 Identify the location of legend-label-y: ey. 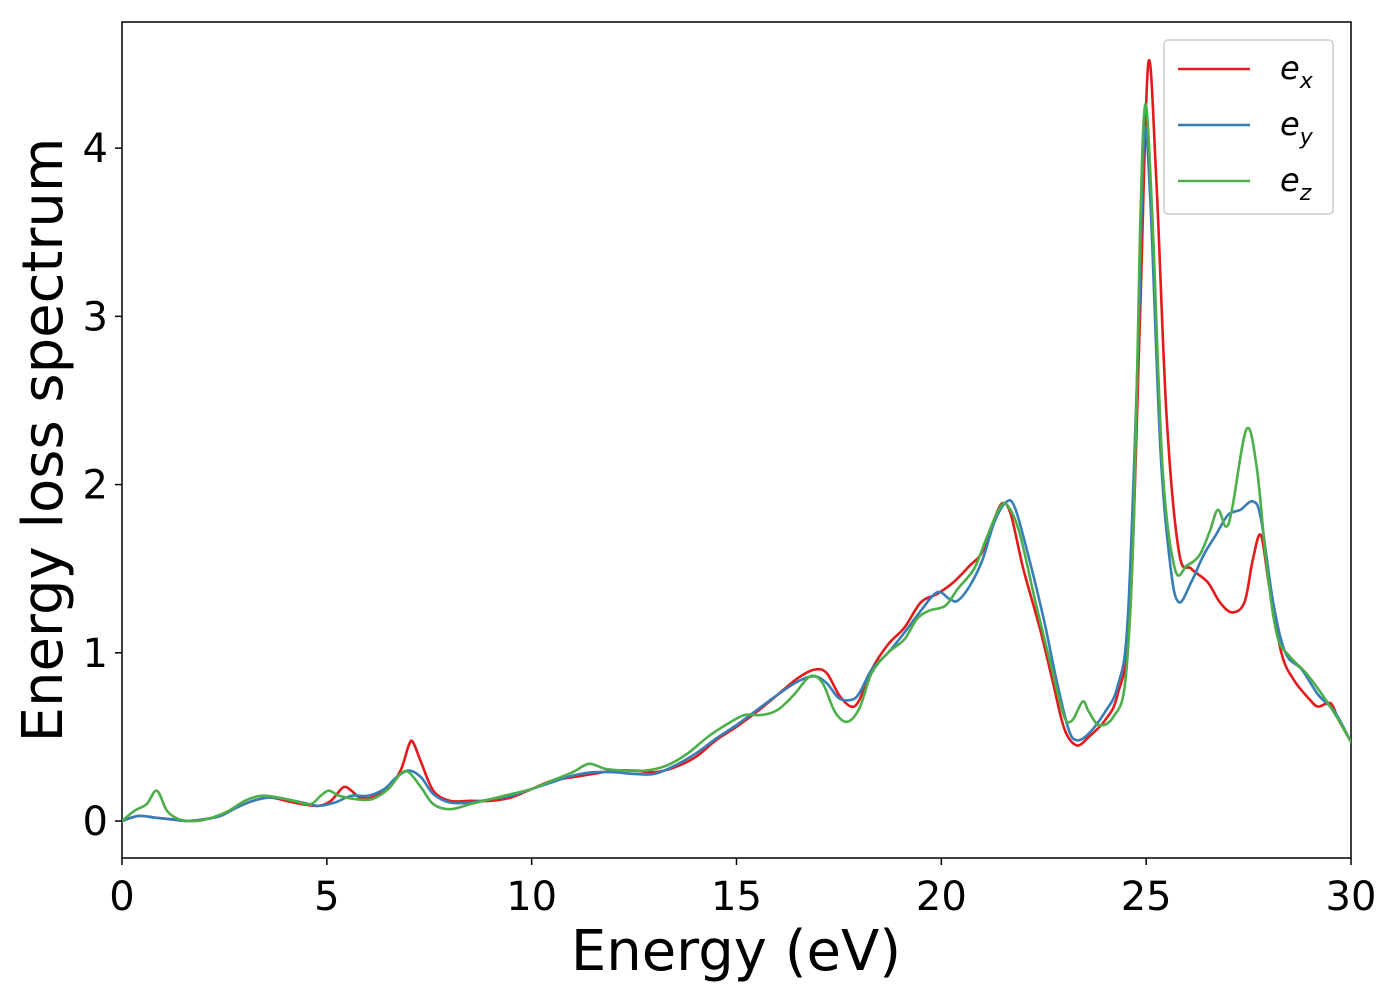
(1297, 127).